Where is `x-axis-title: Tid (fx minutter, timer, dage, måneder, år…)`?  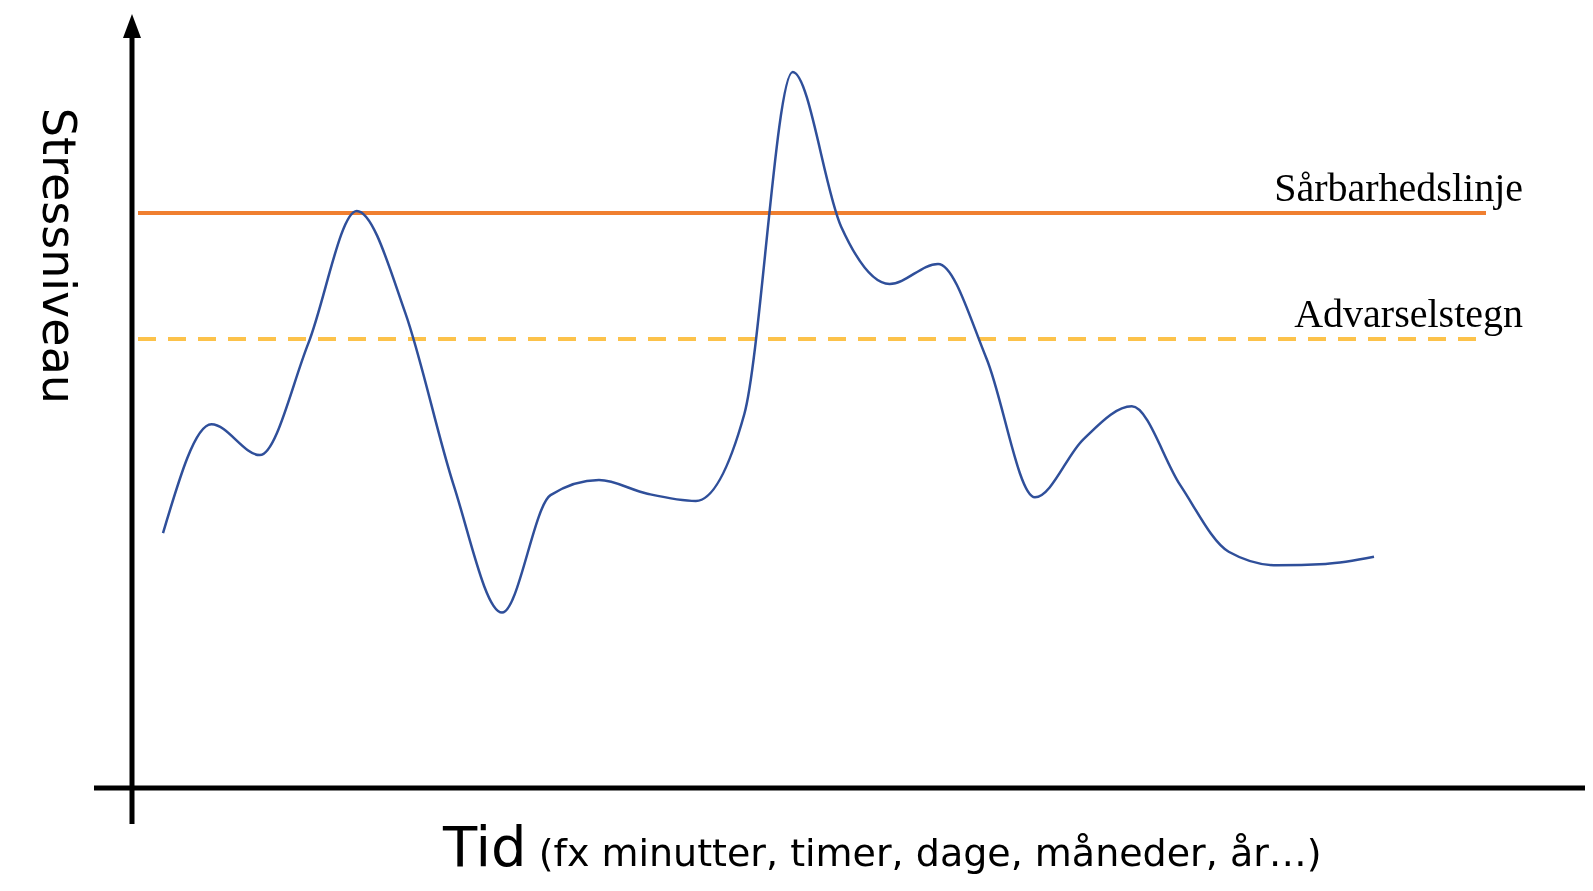 x-axis-title: Tid (fx minutter, timer, dage, måneder, år…) is located at coordinates (882, 846).